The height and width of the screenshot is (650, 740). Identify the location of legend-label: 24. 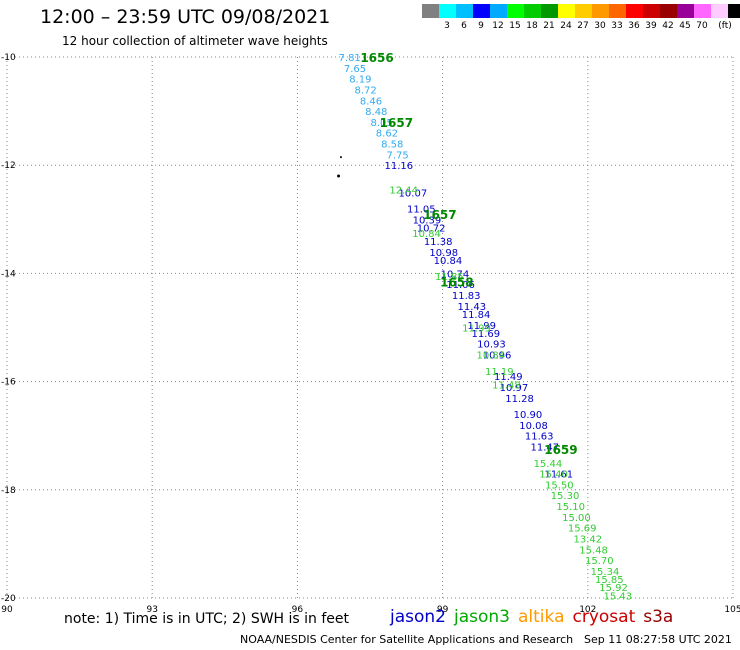
(566, 26).